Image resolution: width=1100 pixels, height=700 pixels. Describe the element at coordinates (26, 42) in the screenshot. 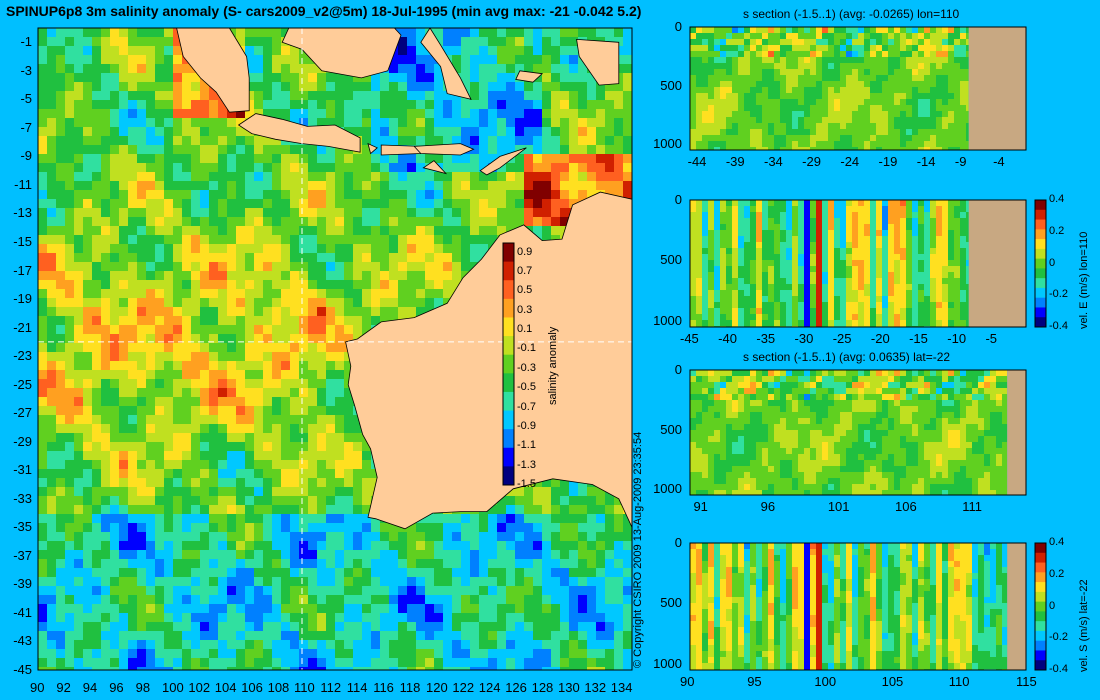

I see `map-y-tick-label: -1` at that location.